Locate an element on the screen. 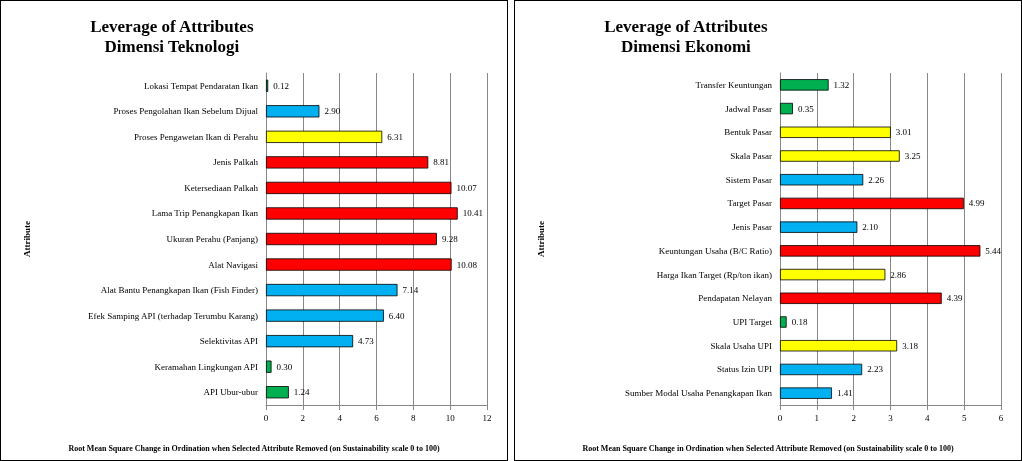 The image size is (1022, 461). data-label: 10.07 is located at coordinates (467, 187).